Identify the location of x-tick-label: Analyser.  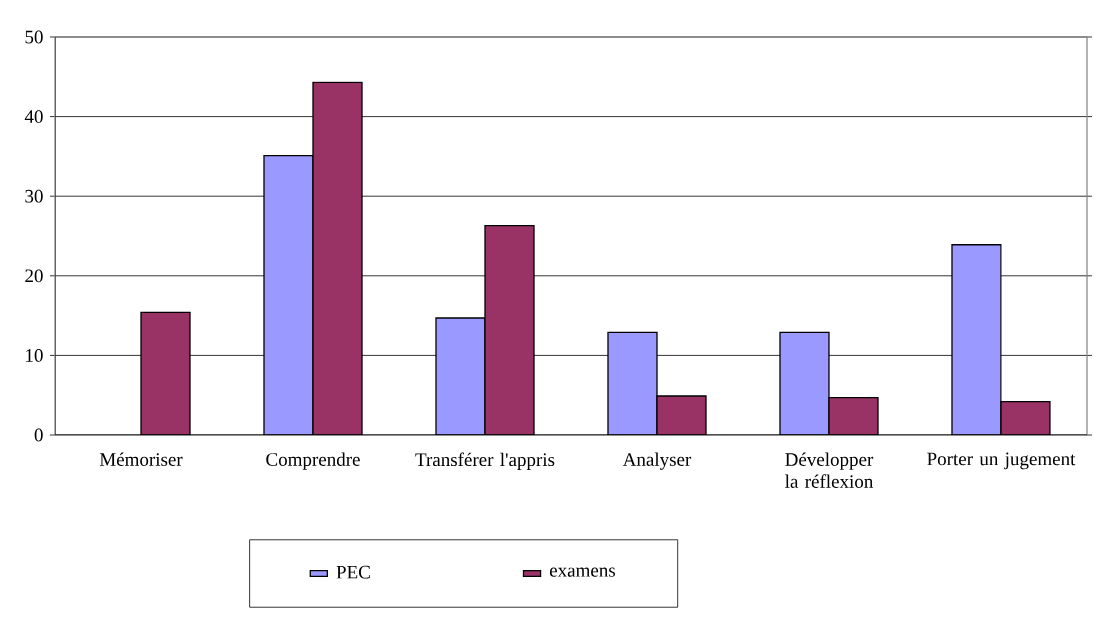
(657, 461).